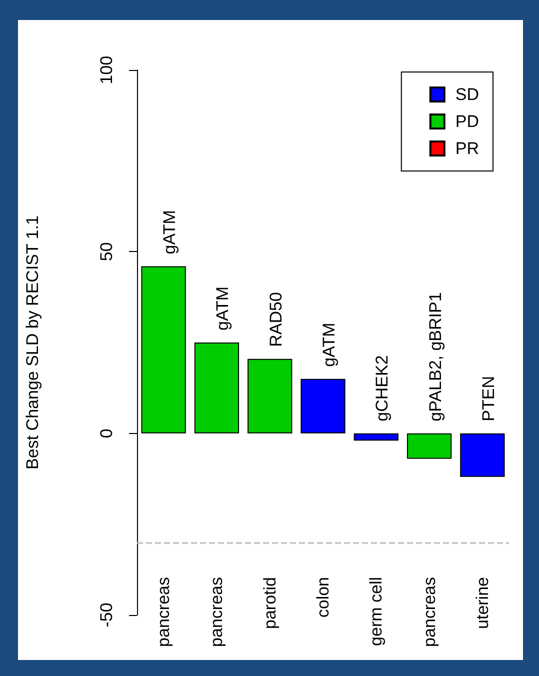 The image size is (539, 676). I want to click on legend-label: PR, so click(467, 148).